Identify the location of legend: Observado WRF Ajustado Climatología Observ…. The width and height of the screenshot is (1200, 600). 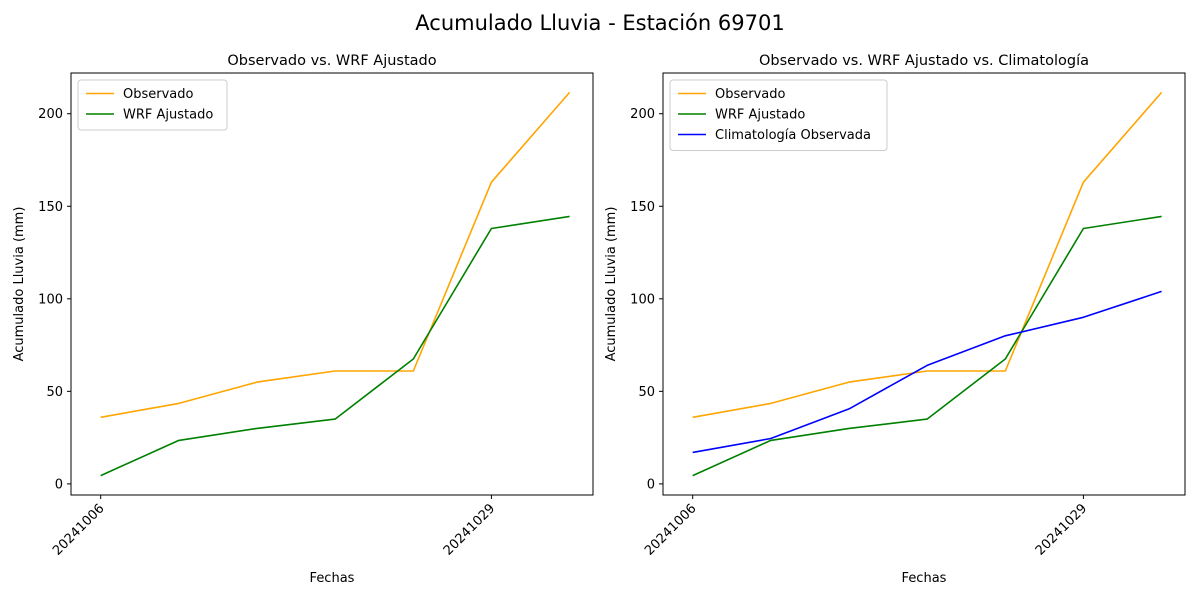
(778, 115).